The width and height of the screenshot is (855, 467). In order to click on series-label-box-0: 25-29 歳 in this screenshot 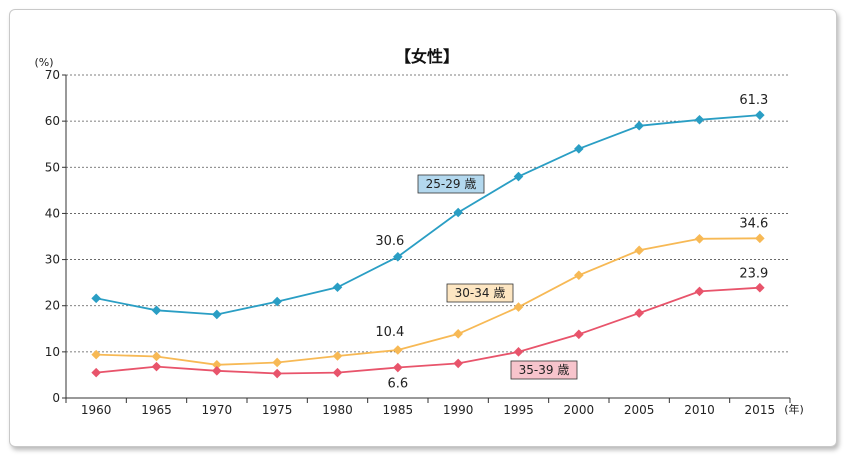, I will do `click(451, 184)`.